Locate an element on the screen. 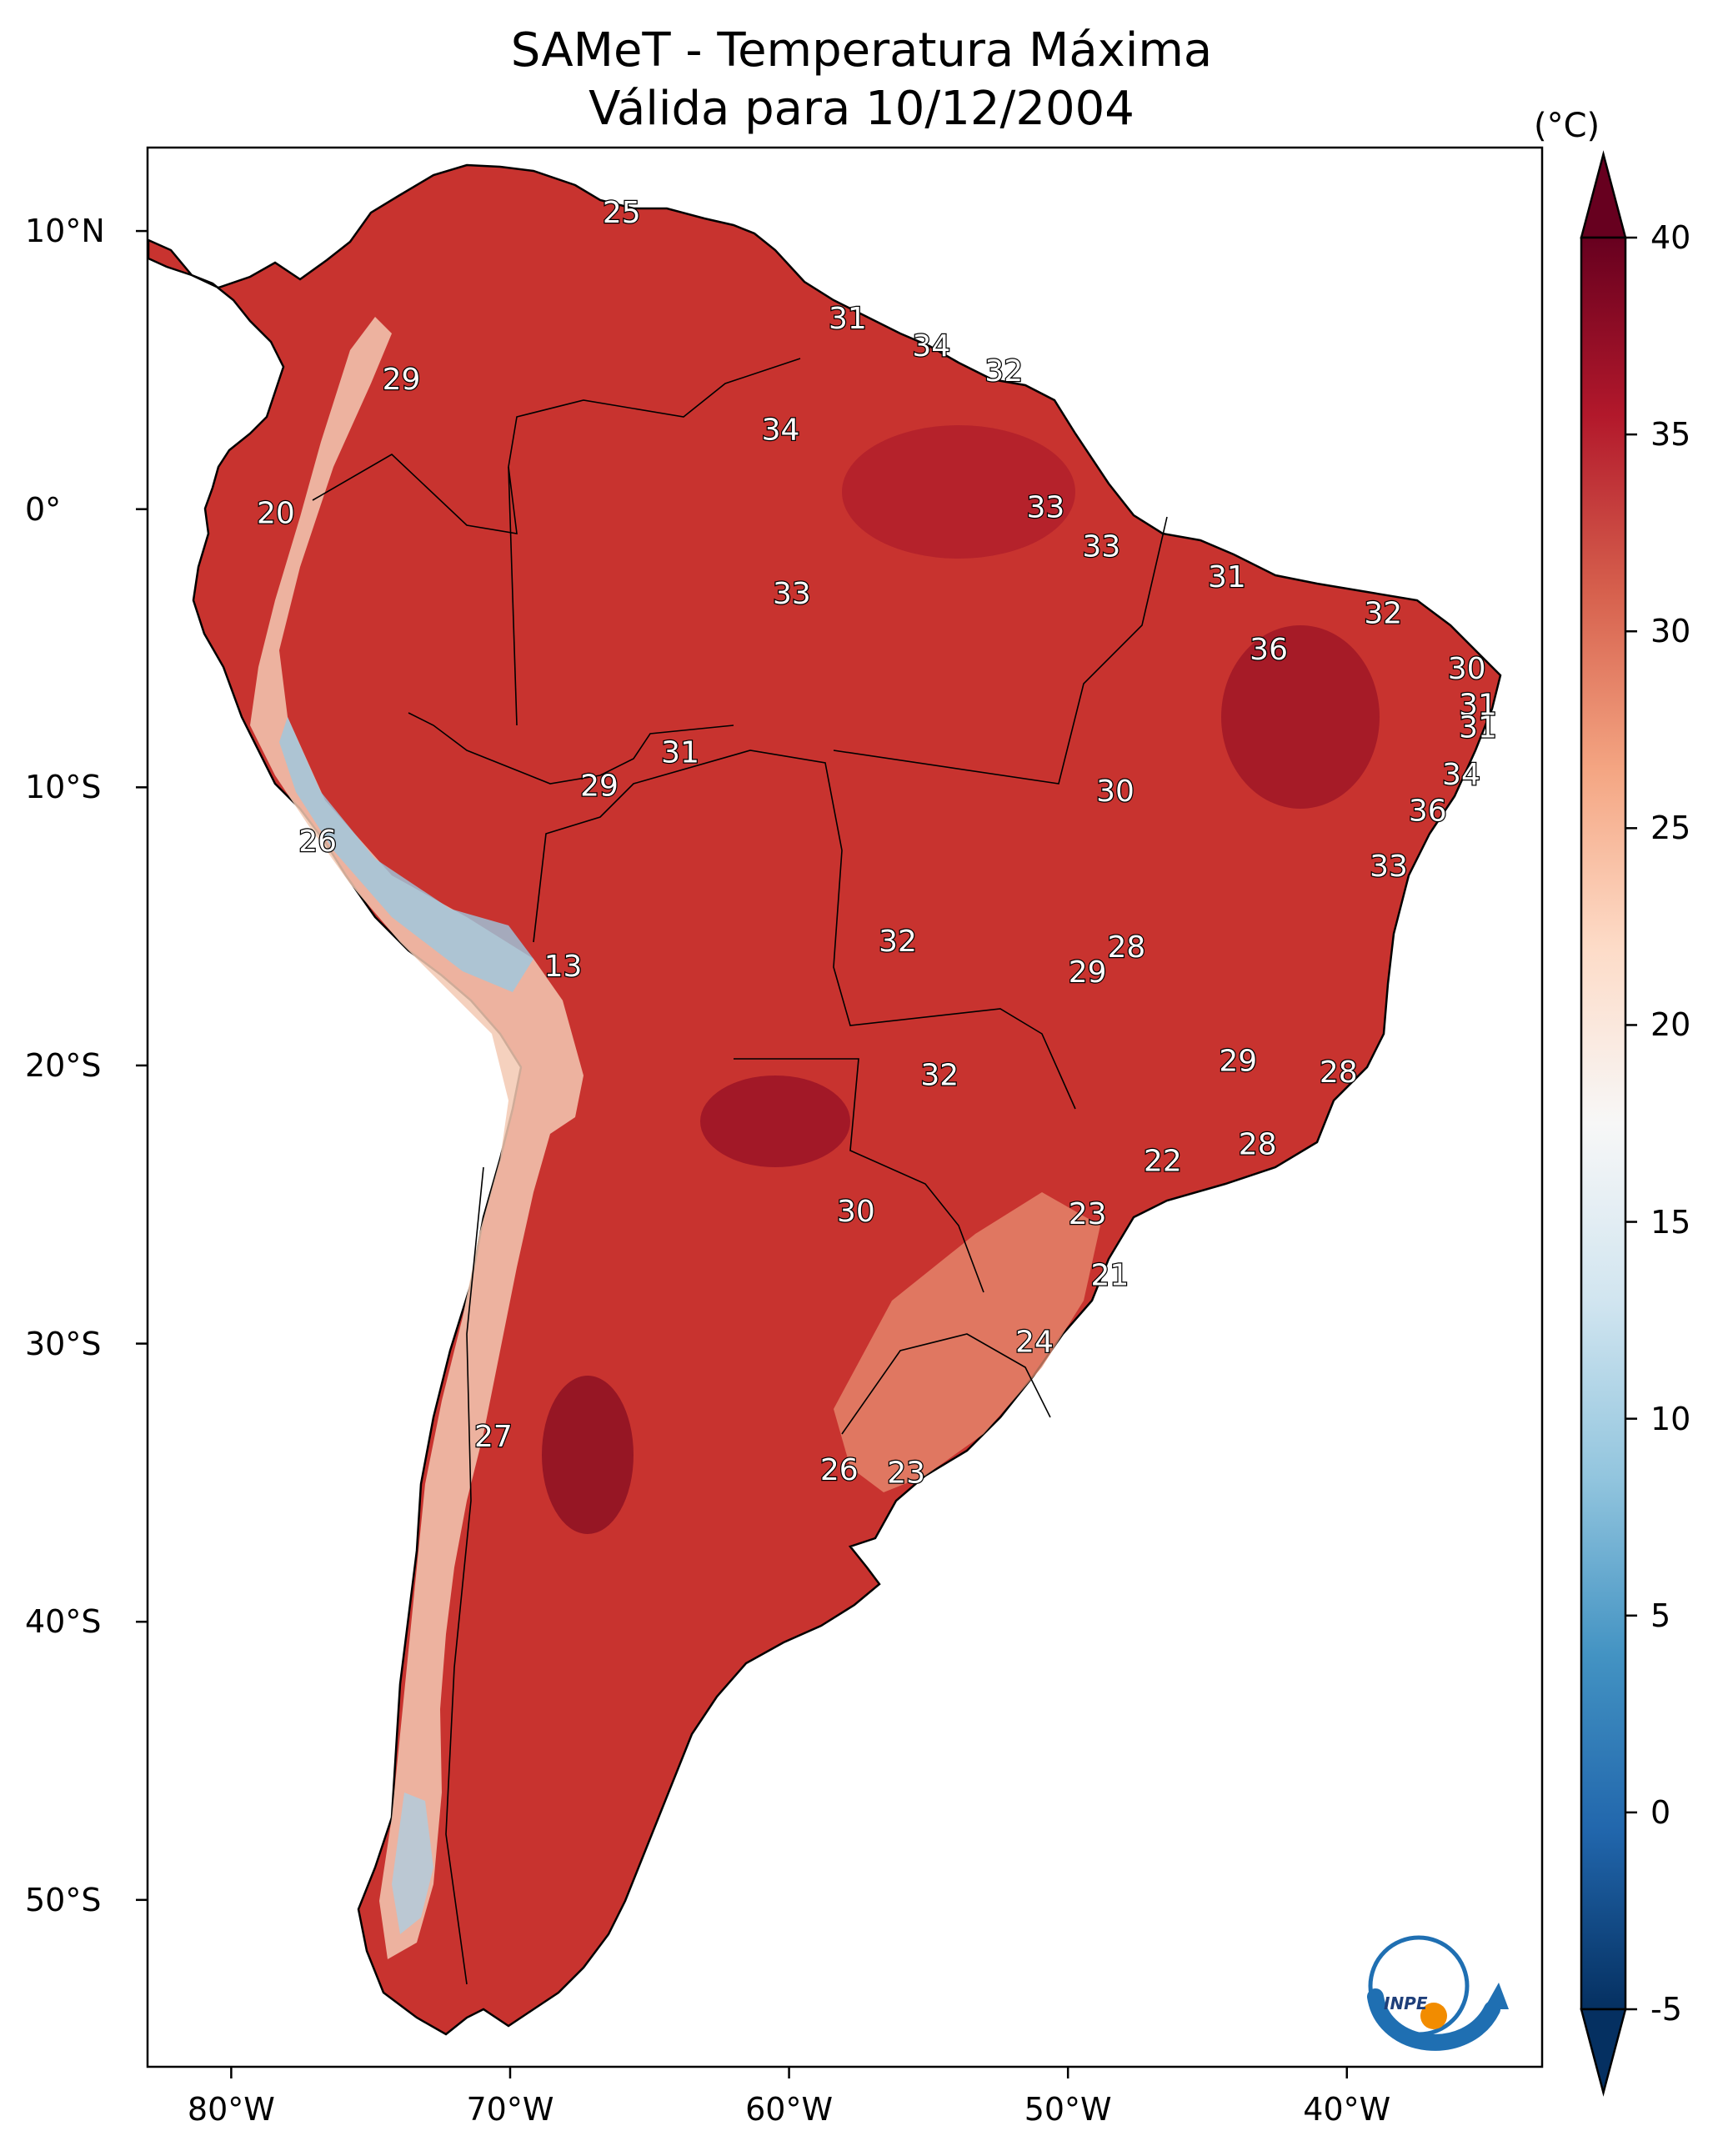  colorbar-ticks is located at coordinates (1631, 1123).